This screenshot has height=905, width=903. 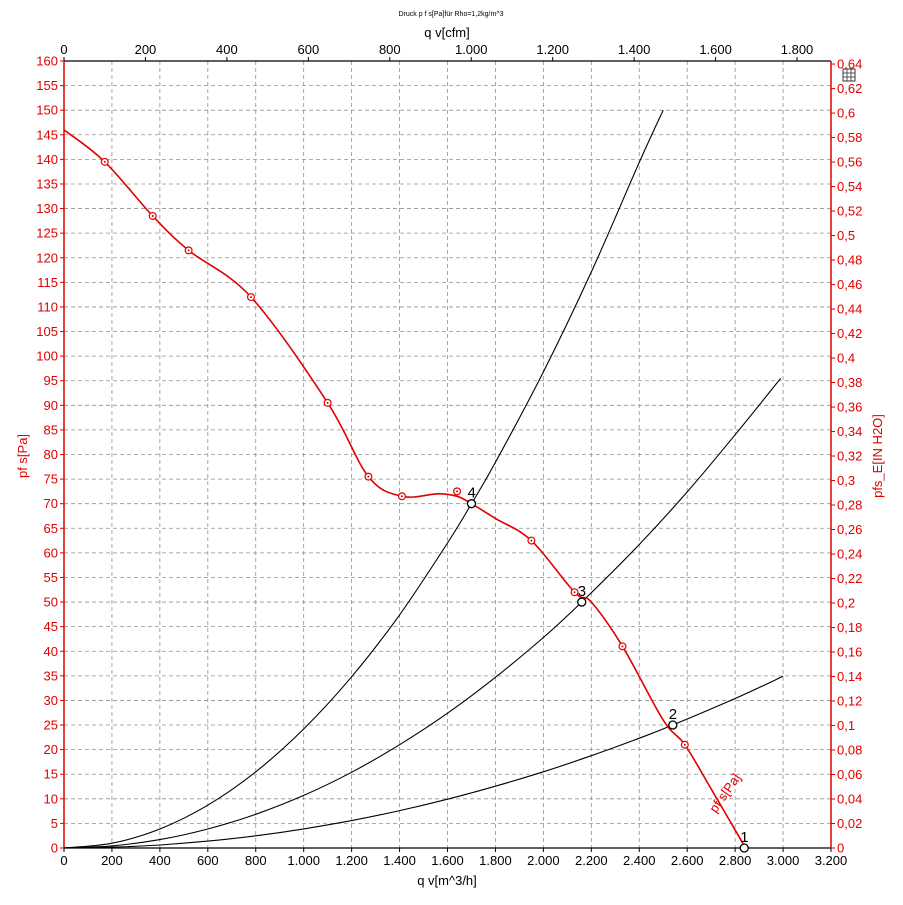 I want to click on y-left-tick-label: 25, so click(x=51, y=725).